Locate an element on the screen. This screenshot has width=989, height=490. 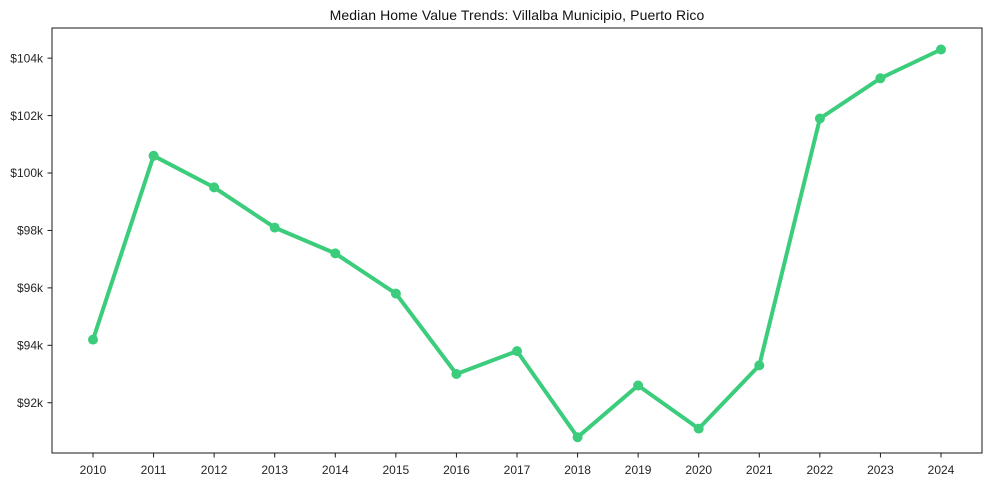
x-tick-label: 2013 is located at coordinates (274, 470).